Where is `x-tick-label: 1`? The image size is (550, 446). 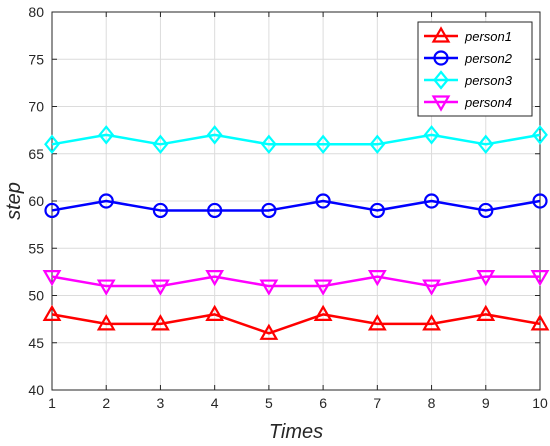 x-tick-label: 1 is located at coordinates (52, 403).